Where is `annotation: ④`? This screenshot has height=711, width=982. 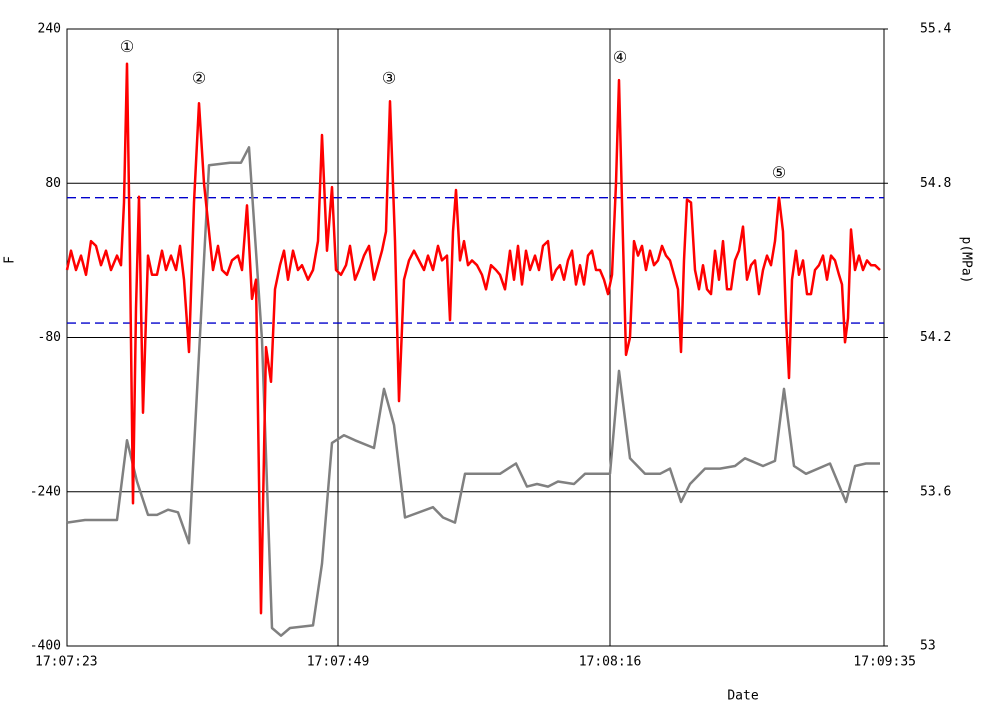
annotation: ④ is located at coordinates (620, 56).